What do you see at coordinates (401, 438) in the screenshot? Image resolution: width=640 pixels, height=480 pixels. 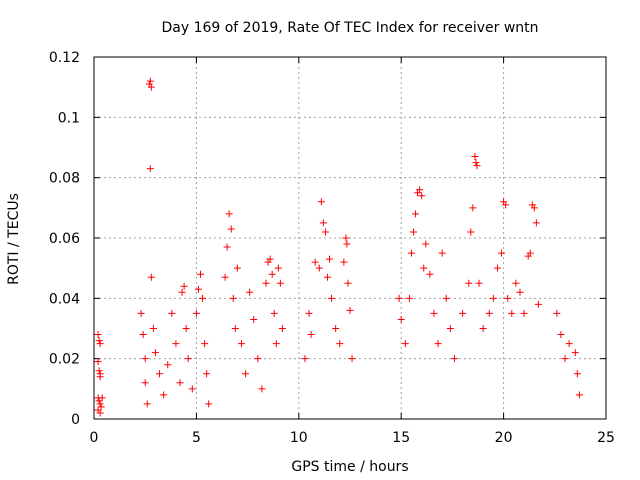 I see `x-tick-label: 15` at bounding box center [401, 438].